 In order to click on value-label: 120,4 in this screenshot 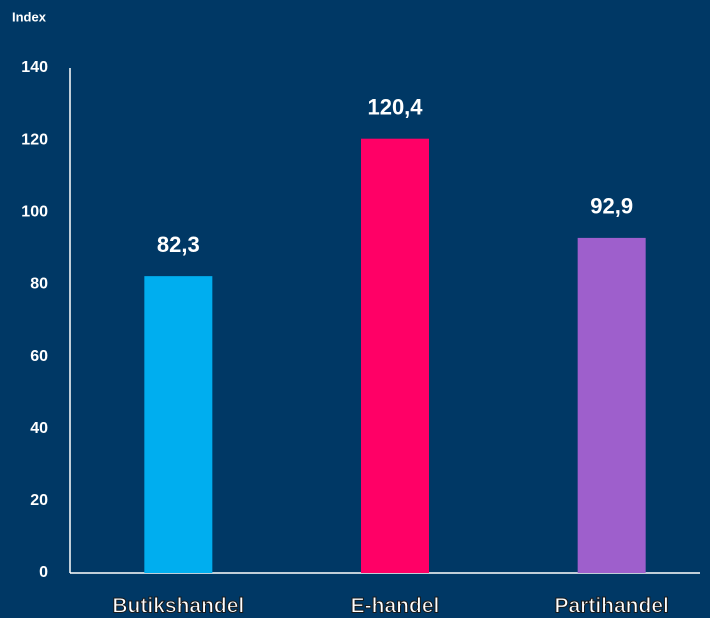, I will do `click(395, 107)`.